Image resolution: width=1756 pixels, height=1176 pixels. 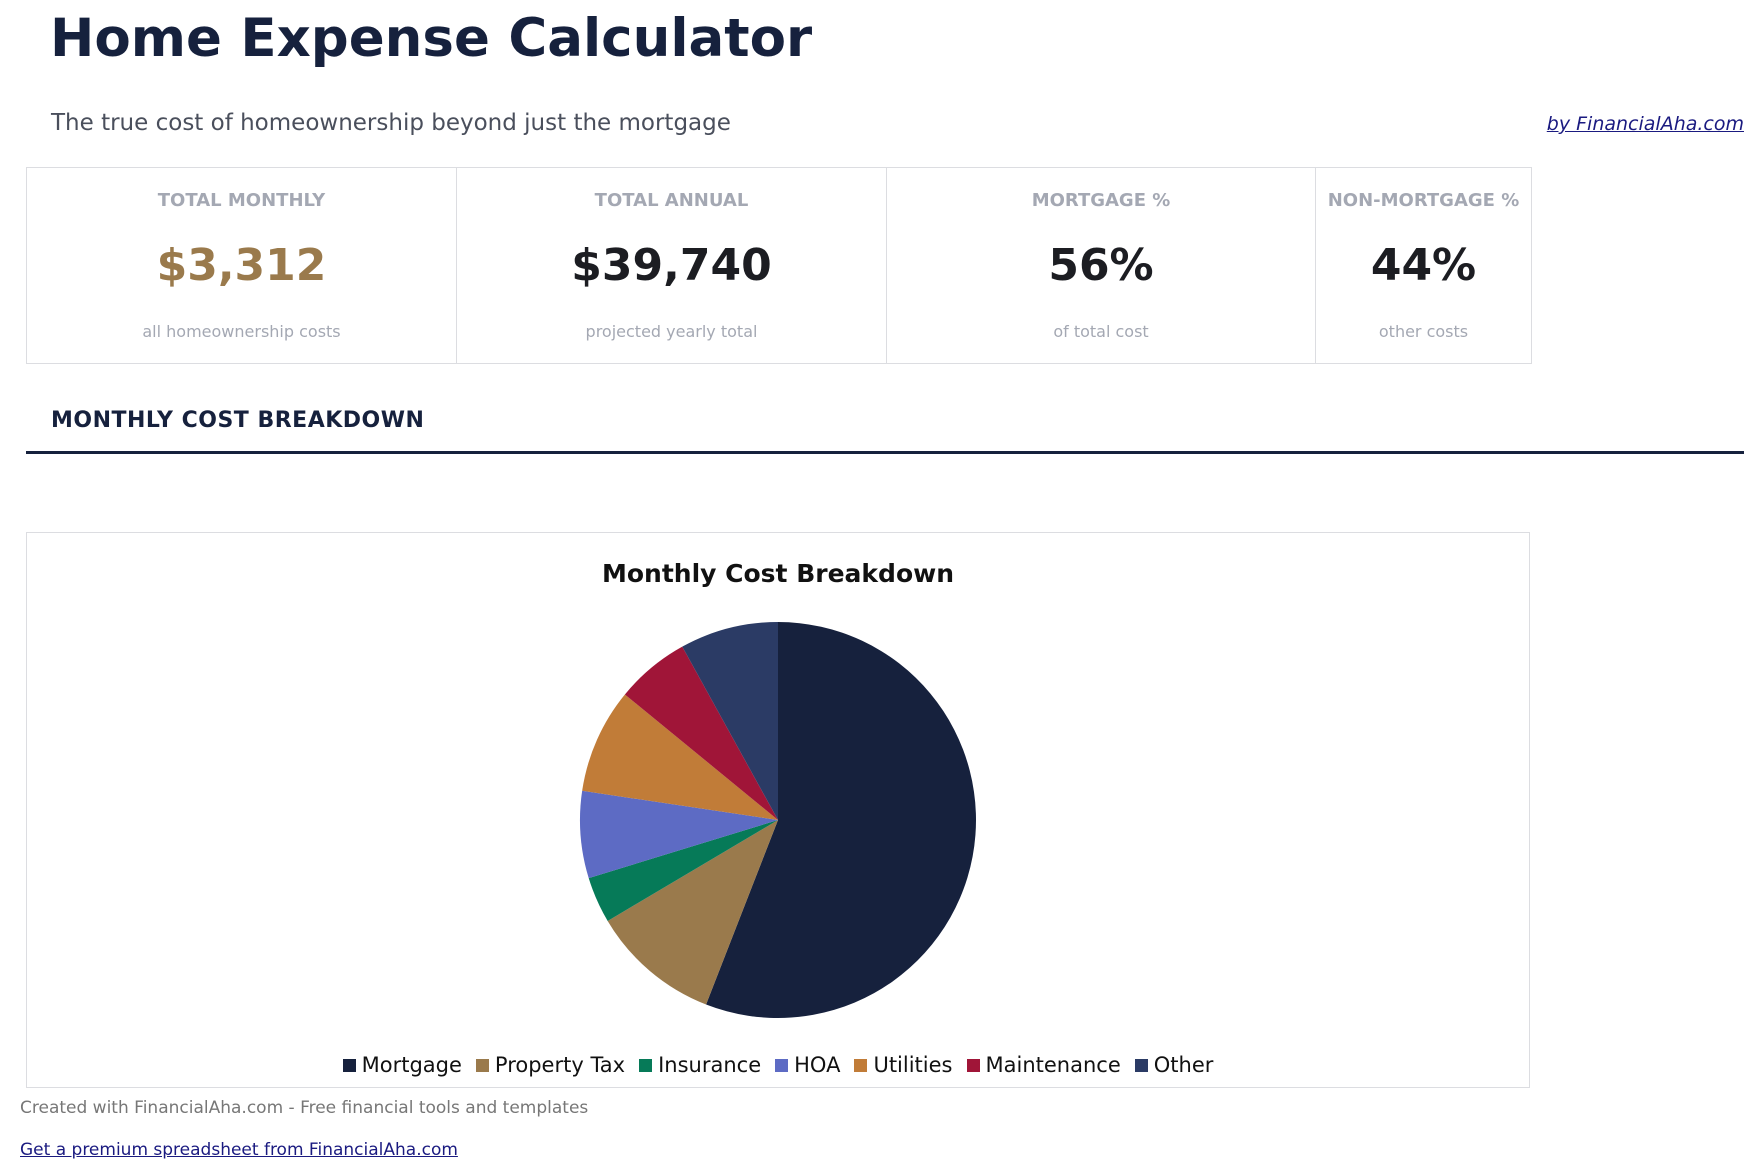 What do you see at coordinates (241, 200) in the screenshot?
I see `card-label: TOTAL MONTHLY` at bounding box center [241, 200].